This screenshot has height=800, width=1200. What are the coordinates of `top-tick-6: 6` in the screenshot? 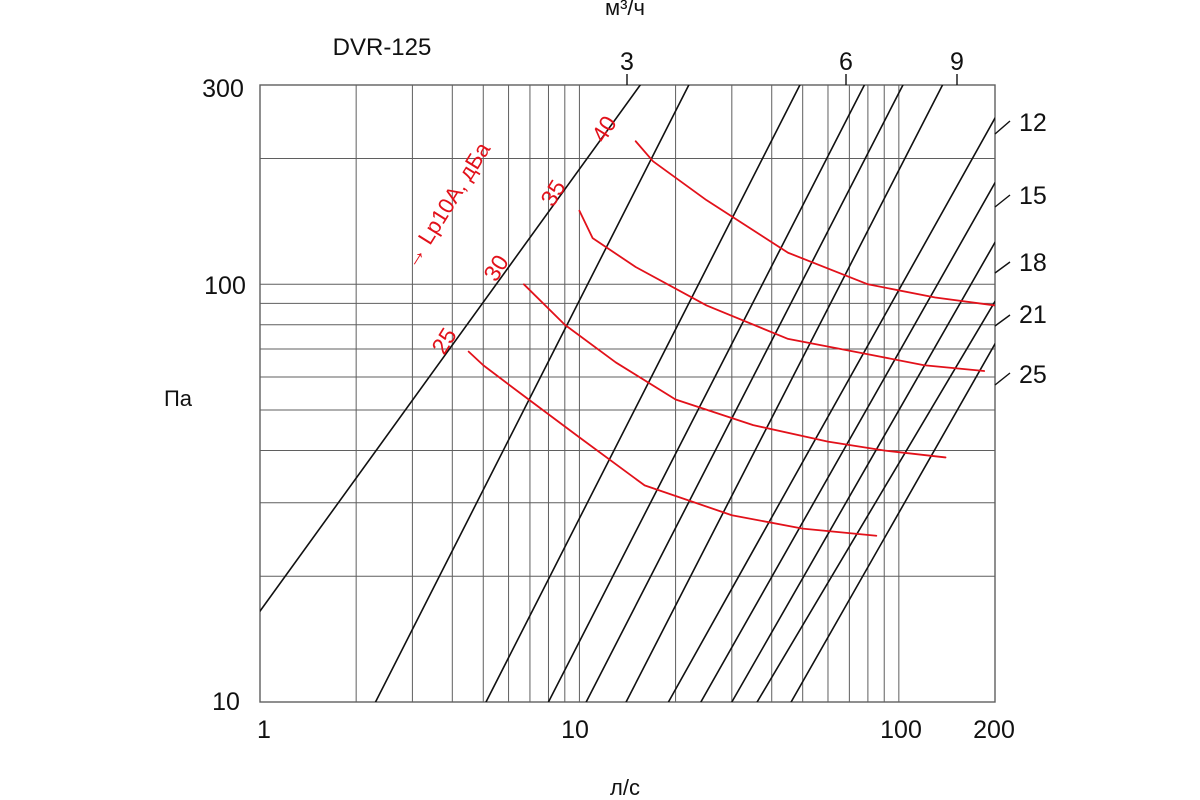 It's located at (846, 62).